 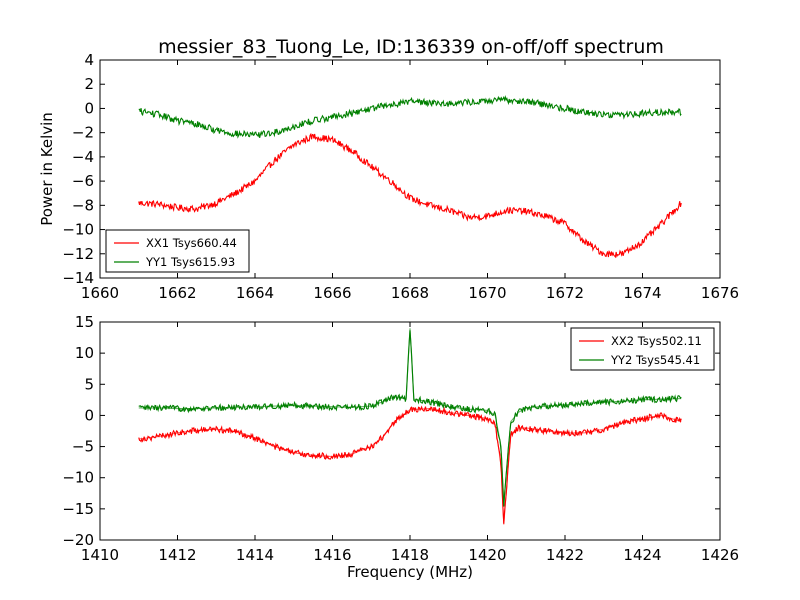 What do you see at coordinates (255, 555) in the screenshot?
I see `x-tick-label: 1414` at bounding box center [255, 555].